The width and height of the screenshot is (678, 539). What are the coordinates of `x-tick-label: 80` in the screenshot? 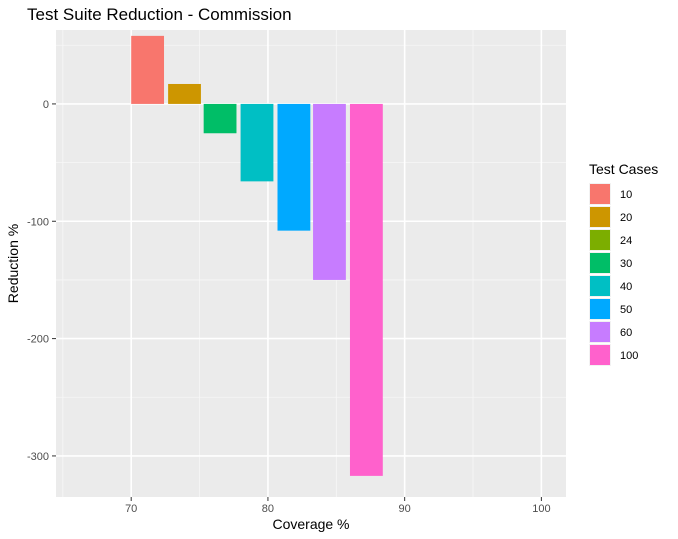 It's located at (268, 509).